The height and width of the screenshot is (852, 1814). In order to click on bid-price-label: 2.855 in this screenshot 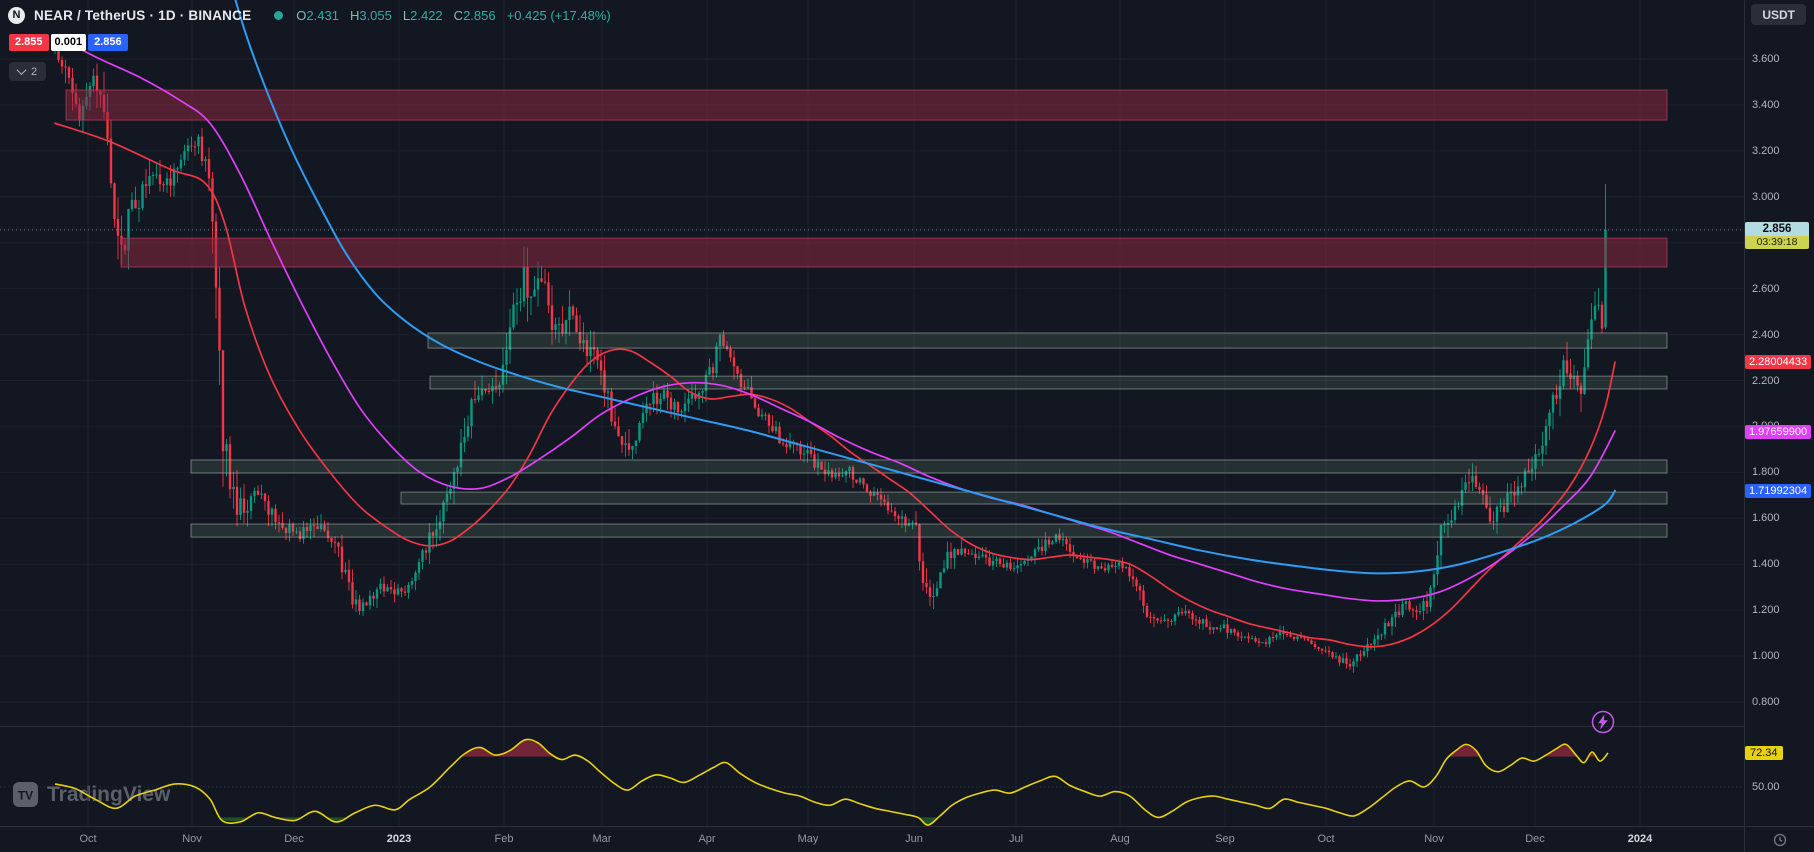, I will do `click(29, 42)`.